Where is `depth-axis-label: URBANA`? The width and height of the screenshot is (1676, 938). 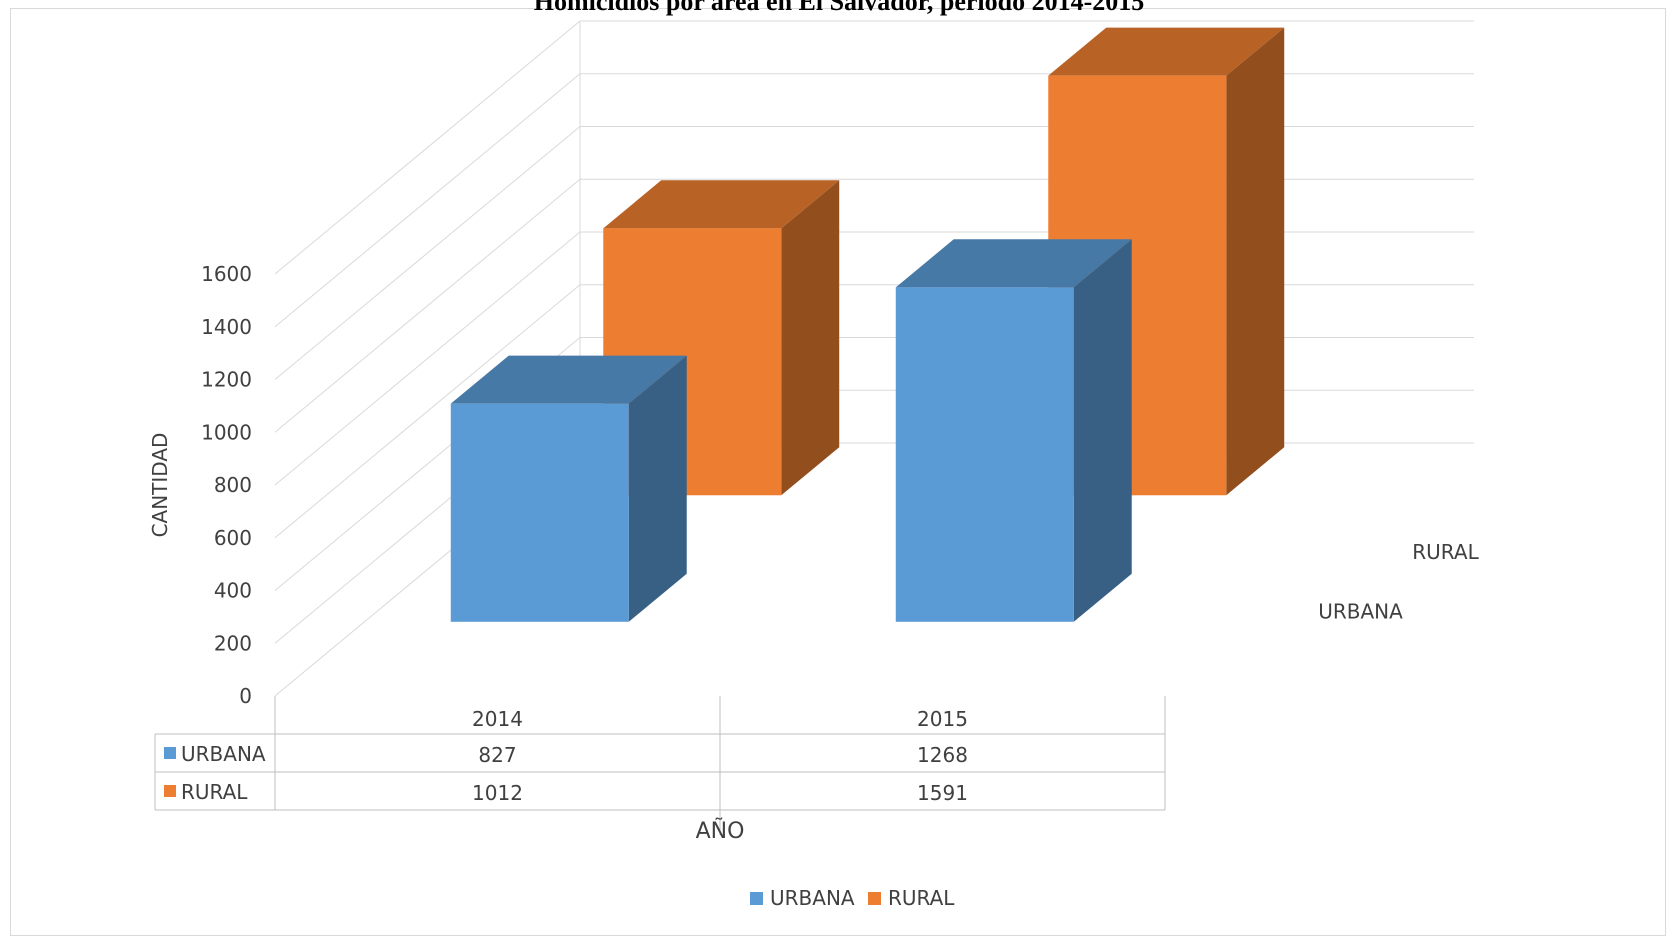 depth-axis-label: URBANA is located at coordinates (1360, 611).